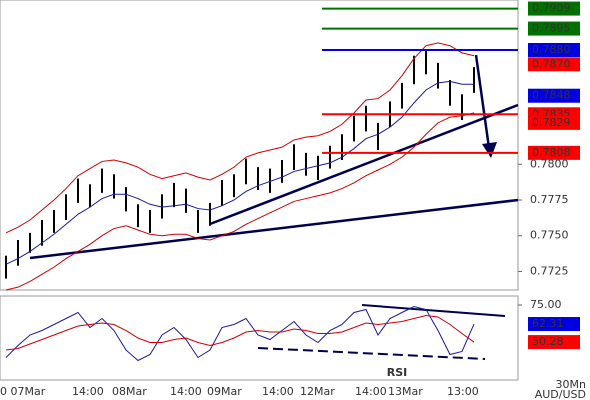 The height and width of the screenshot is (400, 590). What do you see at coordinates (482, 101) in the screenshot?
I see `arrow` at bounding box center [482, 101].